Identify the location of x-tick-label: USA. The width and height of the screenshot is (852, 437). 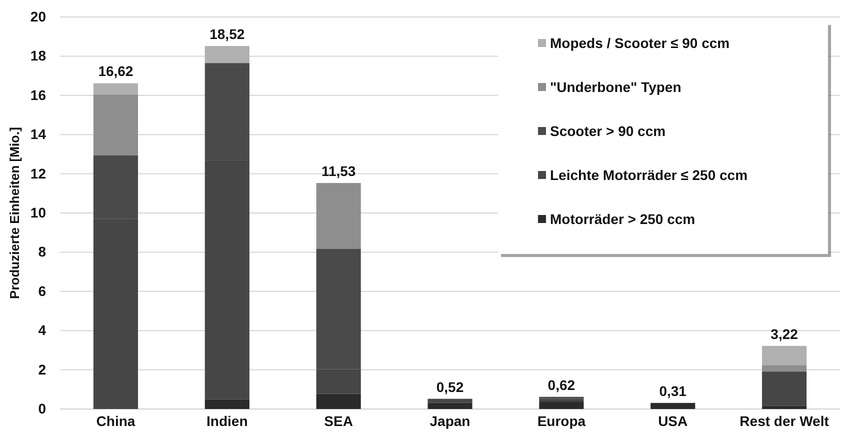
(673, 420).